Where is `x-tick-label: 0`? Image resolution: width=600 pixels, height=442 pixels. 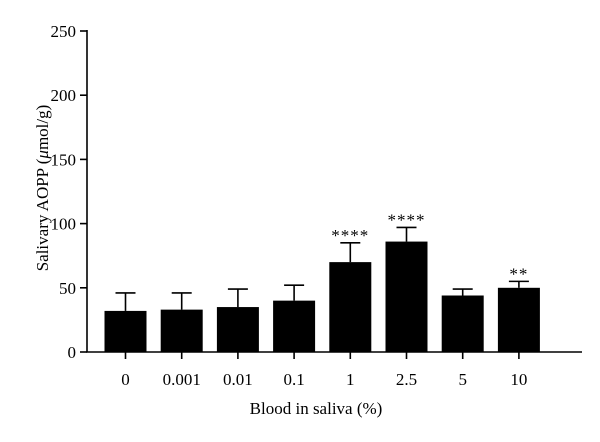 x-tick-label: 0 is located at coordinates (125, 379).